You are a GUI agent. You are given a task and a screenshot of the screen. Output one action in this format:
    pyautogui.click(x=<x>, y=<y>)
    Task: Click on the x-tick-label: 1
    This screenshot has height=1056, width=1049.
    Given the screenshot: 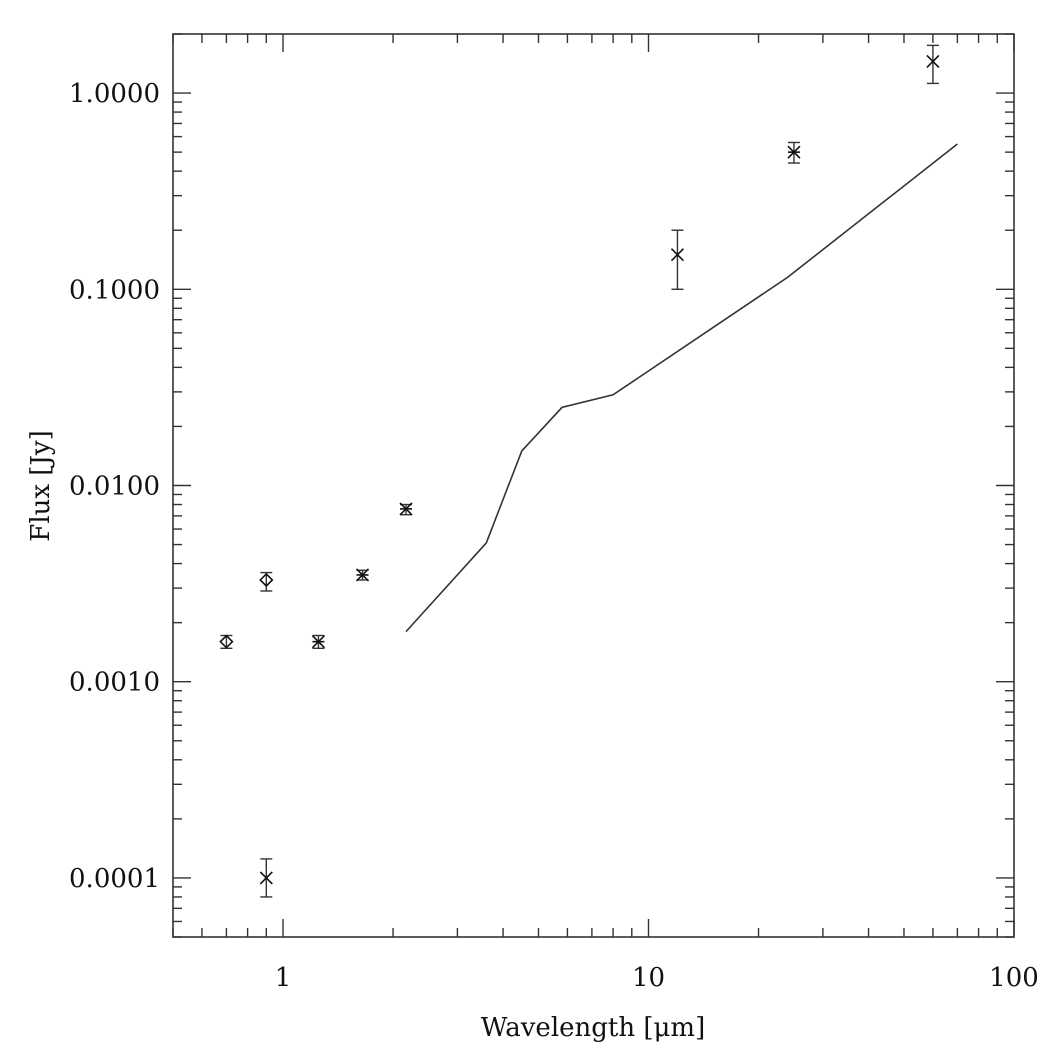 What is the action you would take?
    pyautogui.click(x=283, y=978)
    